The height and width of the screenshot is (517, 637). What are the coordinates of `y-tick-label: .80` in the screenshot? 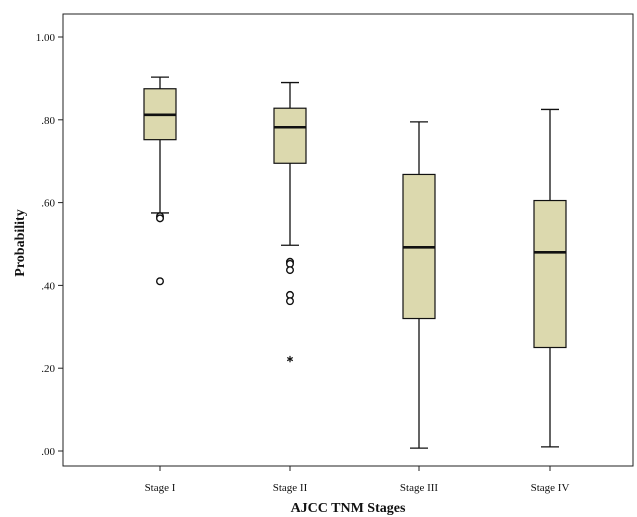 It's located at (48, 121).